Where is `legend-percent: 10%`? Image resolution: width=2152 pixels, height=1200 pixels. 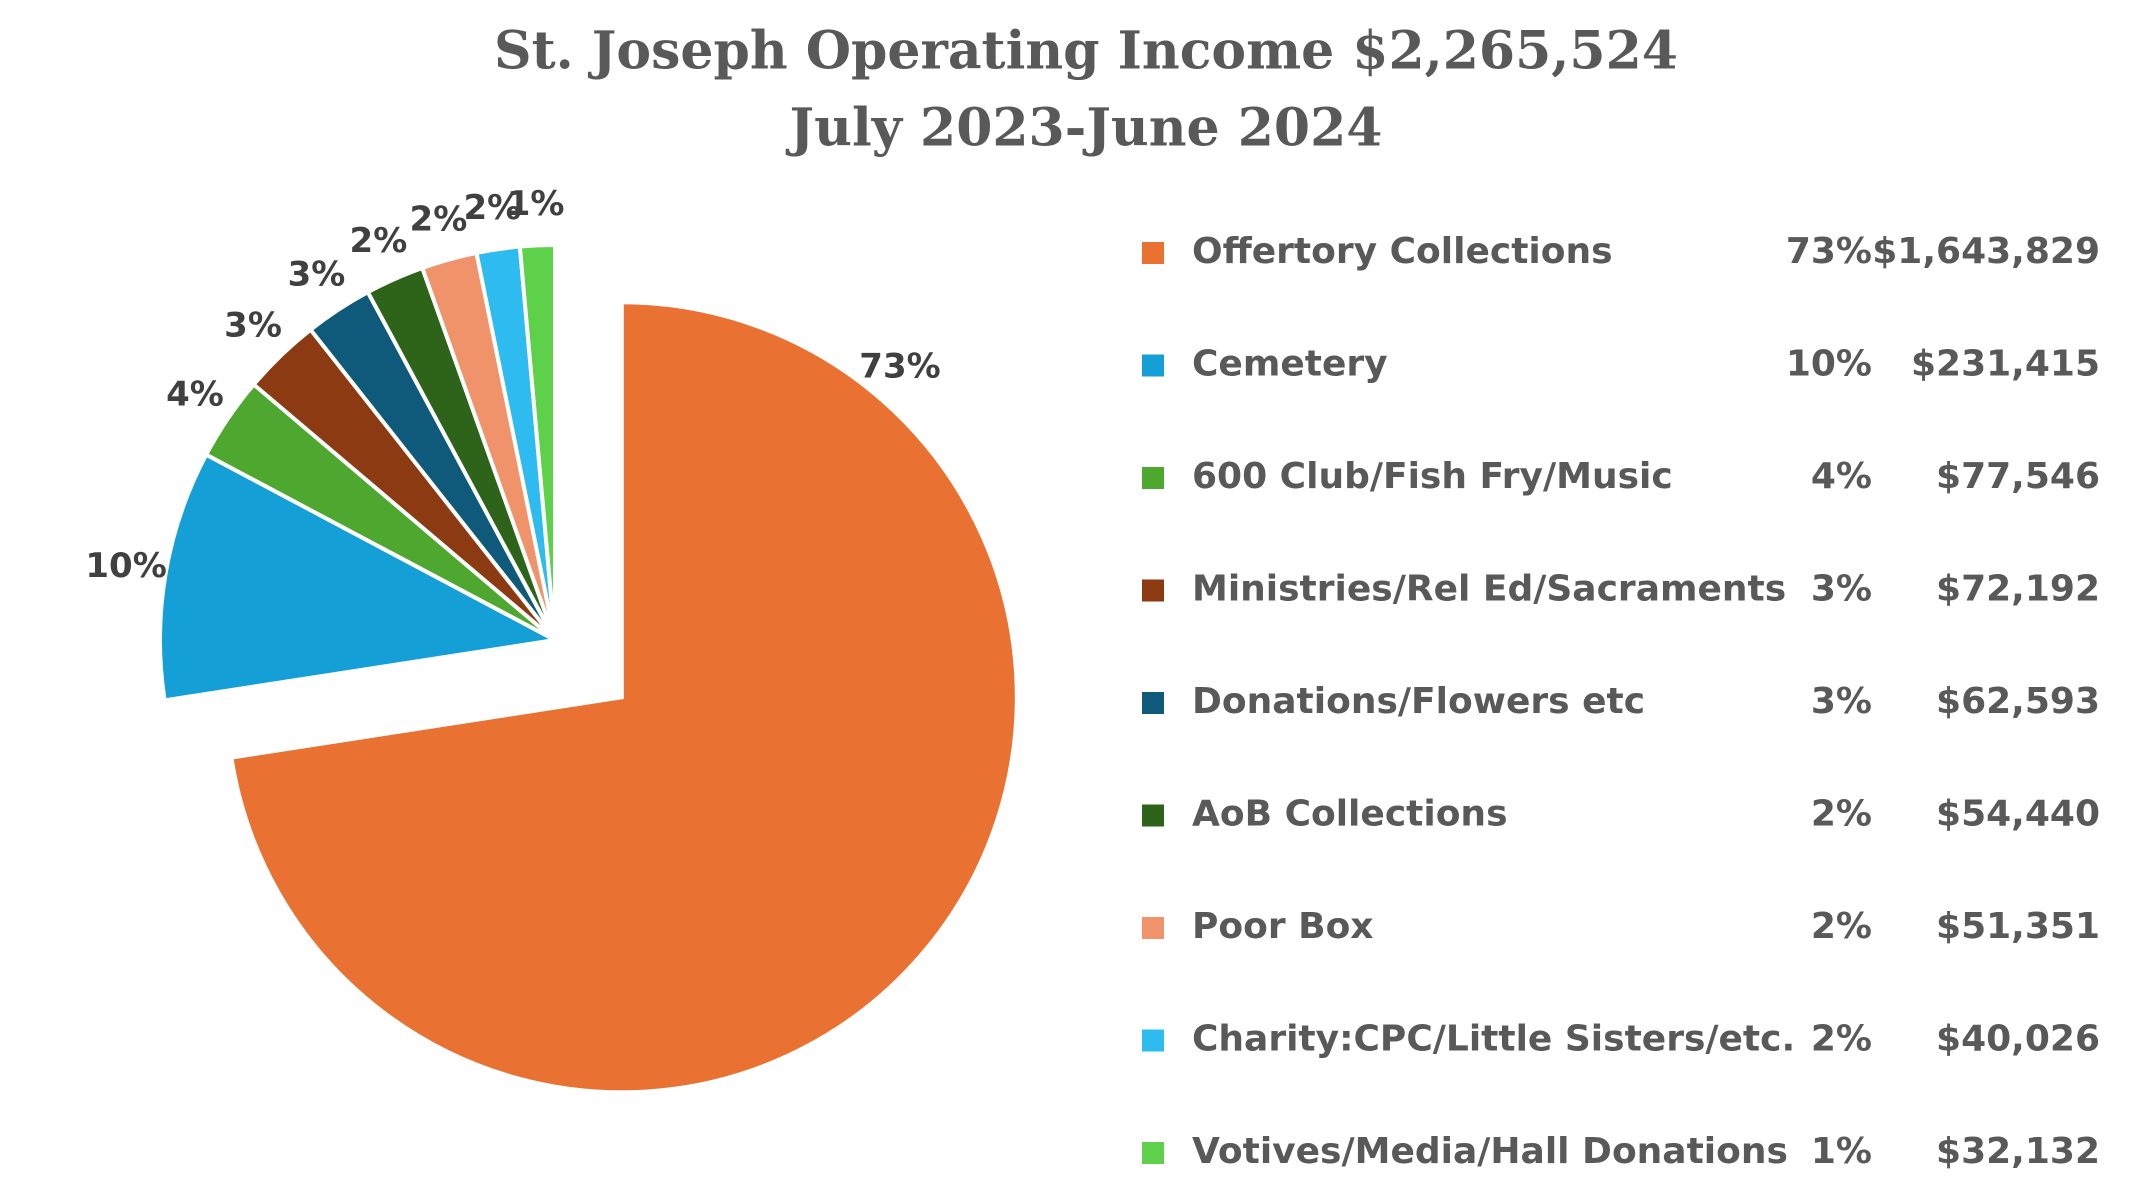
legend-percent: 10% is located at coordinates (1829, 364).